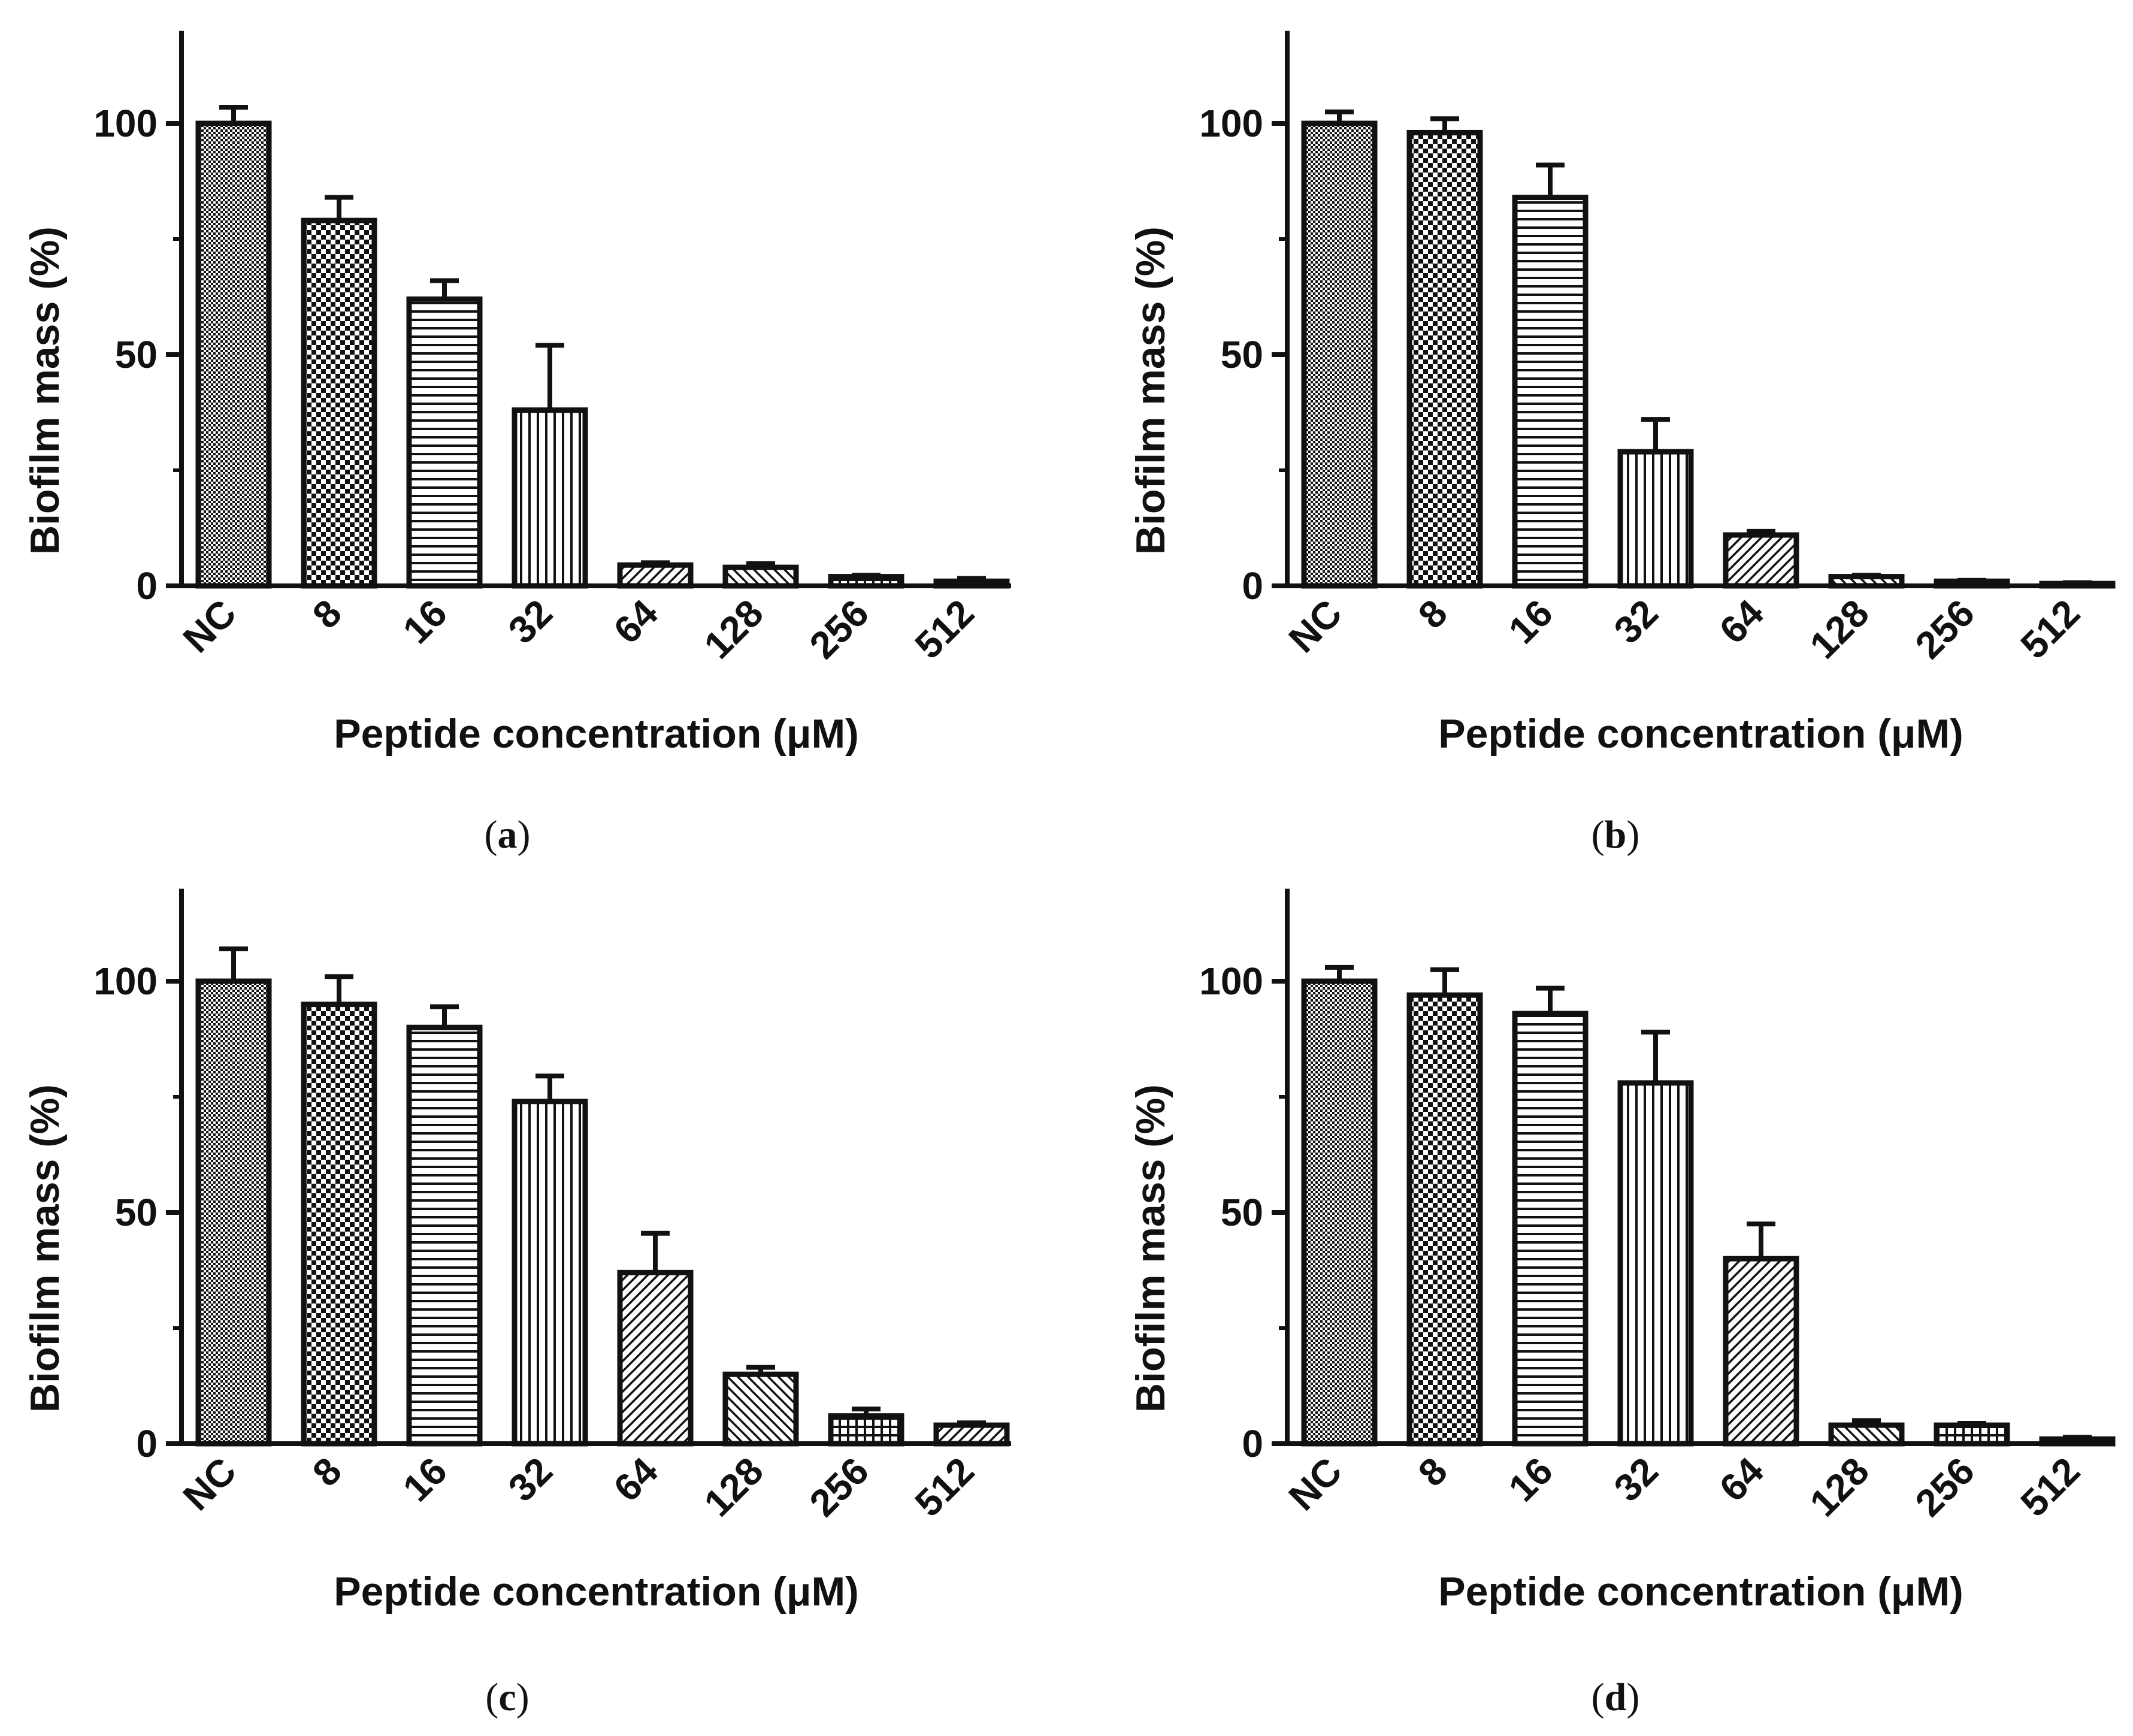 This screenshot has width=2133, height=1736. I want to click on panel-caption: (d), so click(1616, 1697).